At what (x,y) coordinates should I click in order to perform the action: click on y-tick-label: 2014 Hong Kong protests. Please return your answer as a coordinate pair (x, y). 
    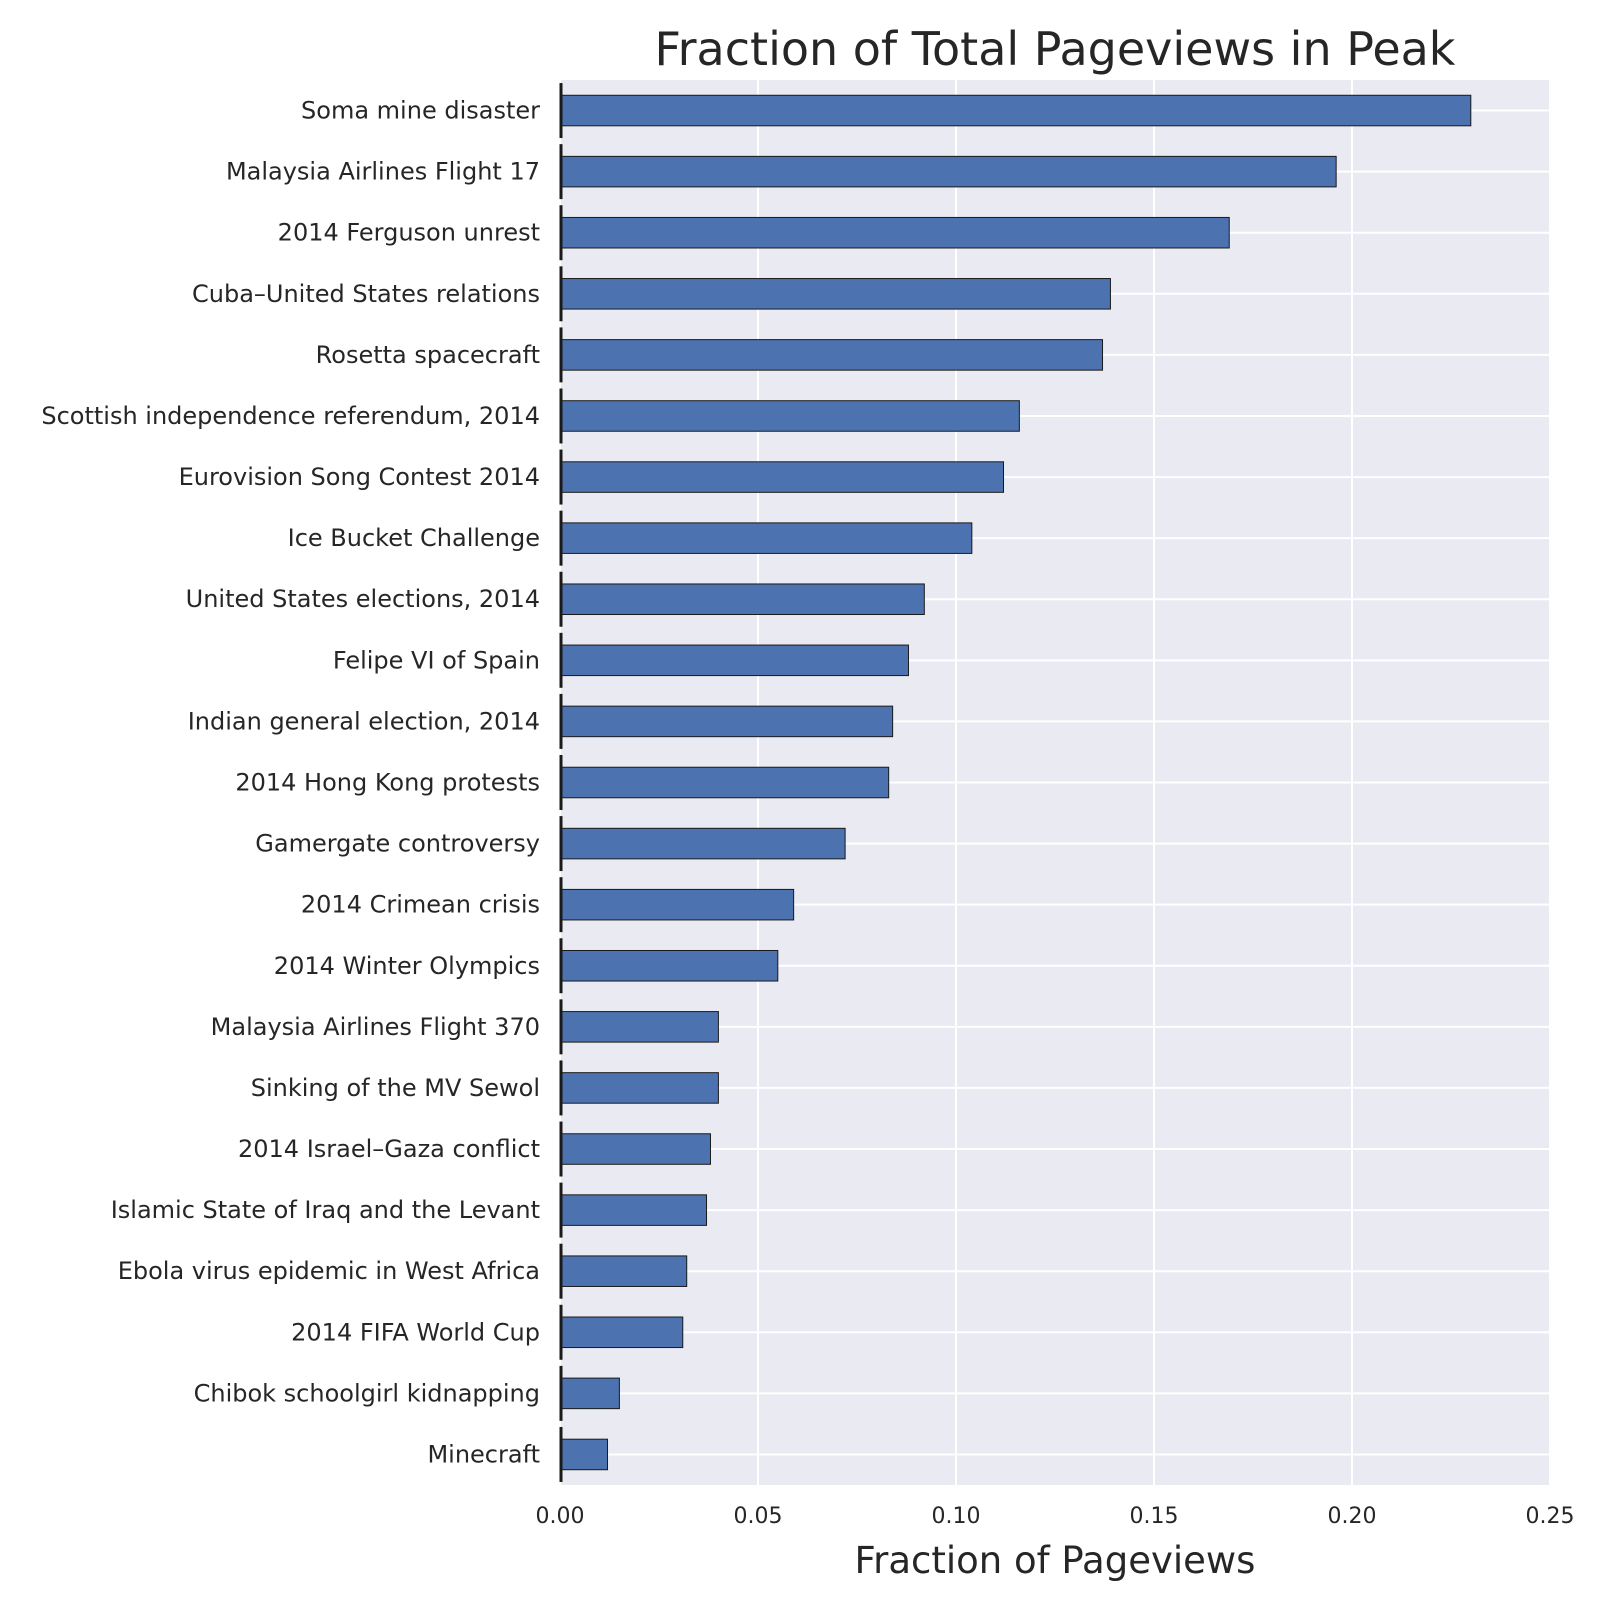
    Looking at the image, I should click on (387, 783).